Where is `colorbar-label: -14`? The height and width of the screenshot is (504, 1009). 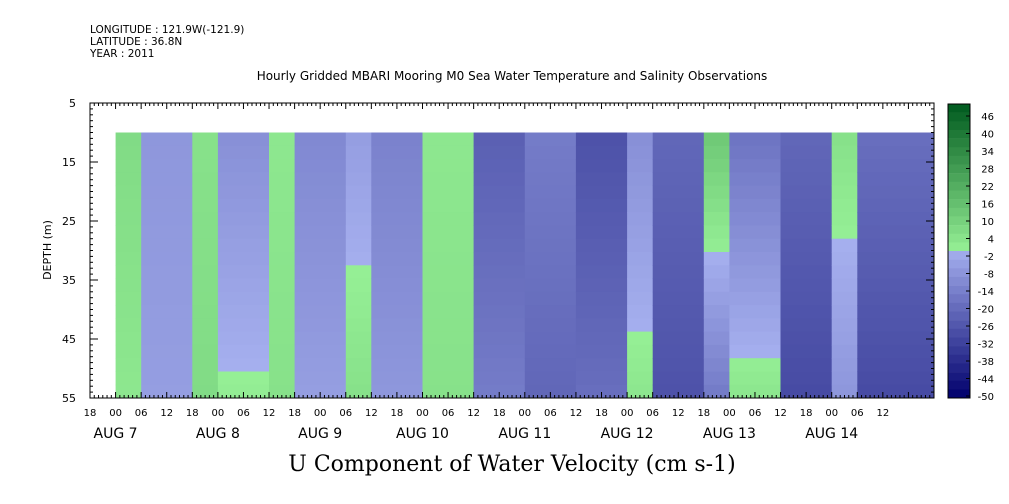 colorbar-label: -14 is located at coordinates (986, 292).